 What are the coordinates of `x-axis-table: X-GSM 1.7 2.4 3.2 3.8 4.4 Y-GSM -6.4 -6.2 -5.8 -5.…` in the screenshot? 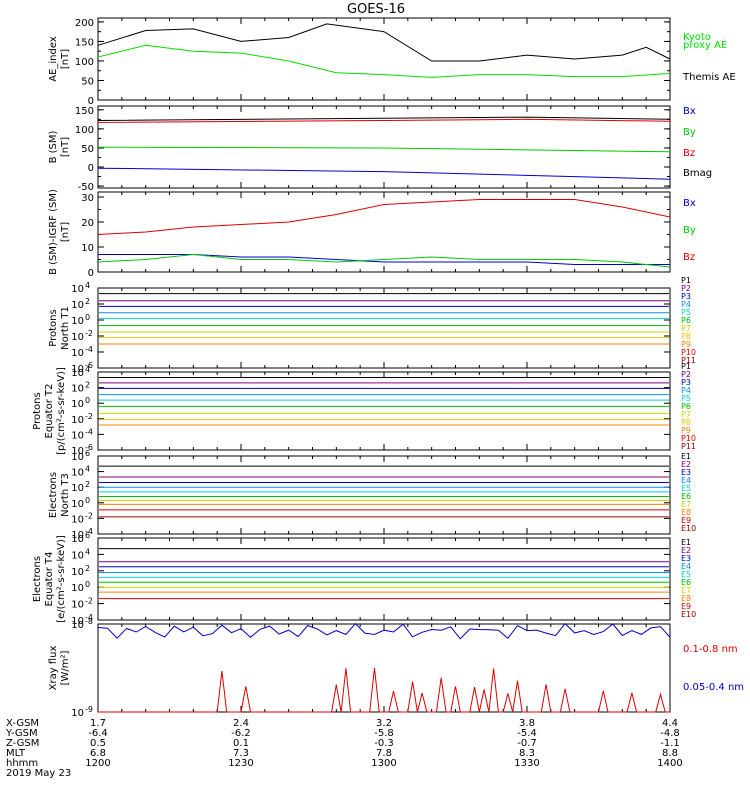 It's located at (344, 748).